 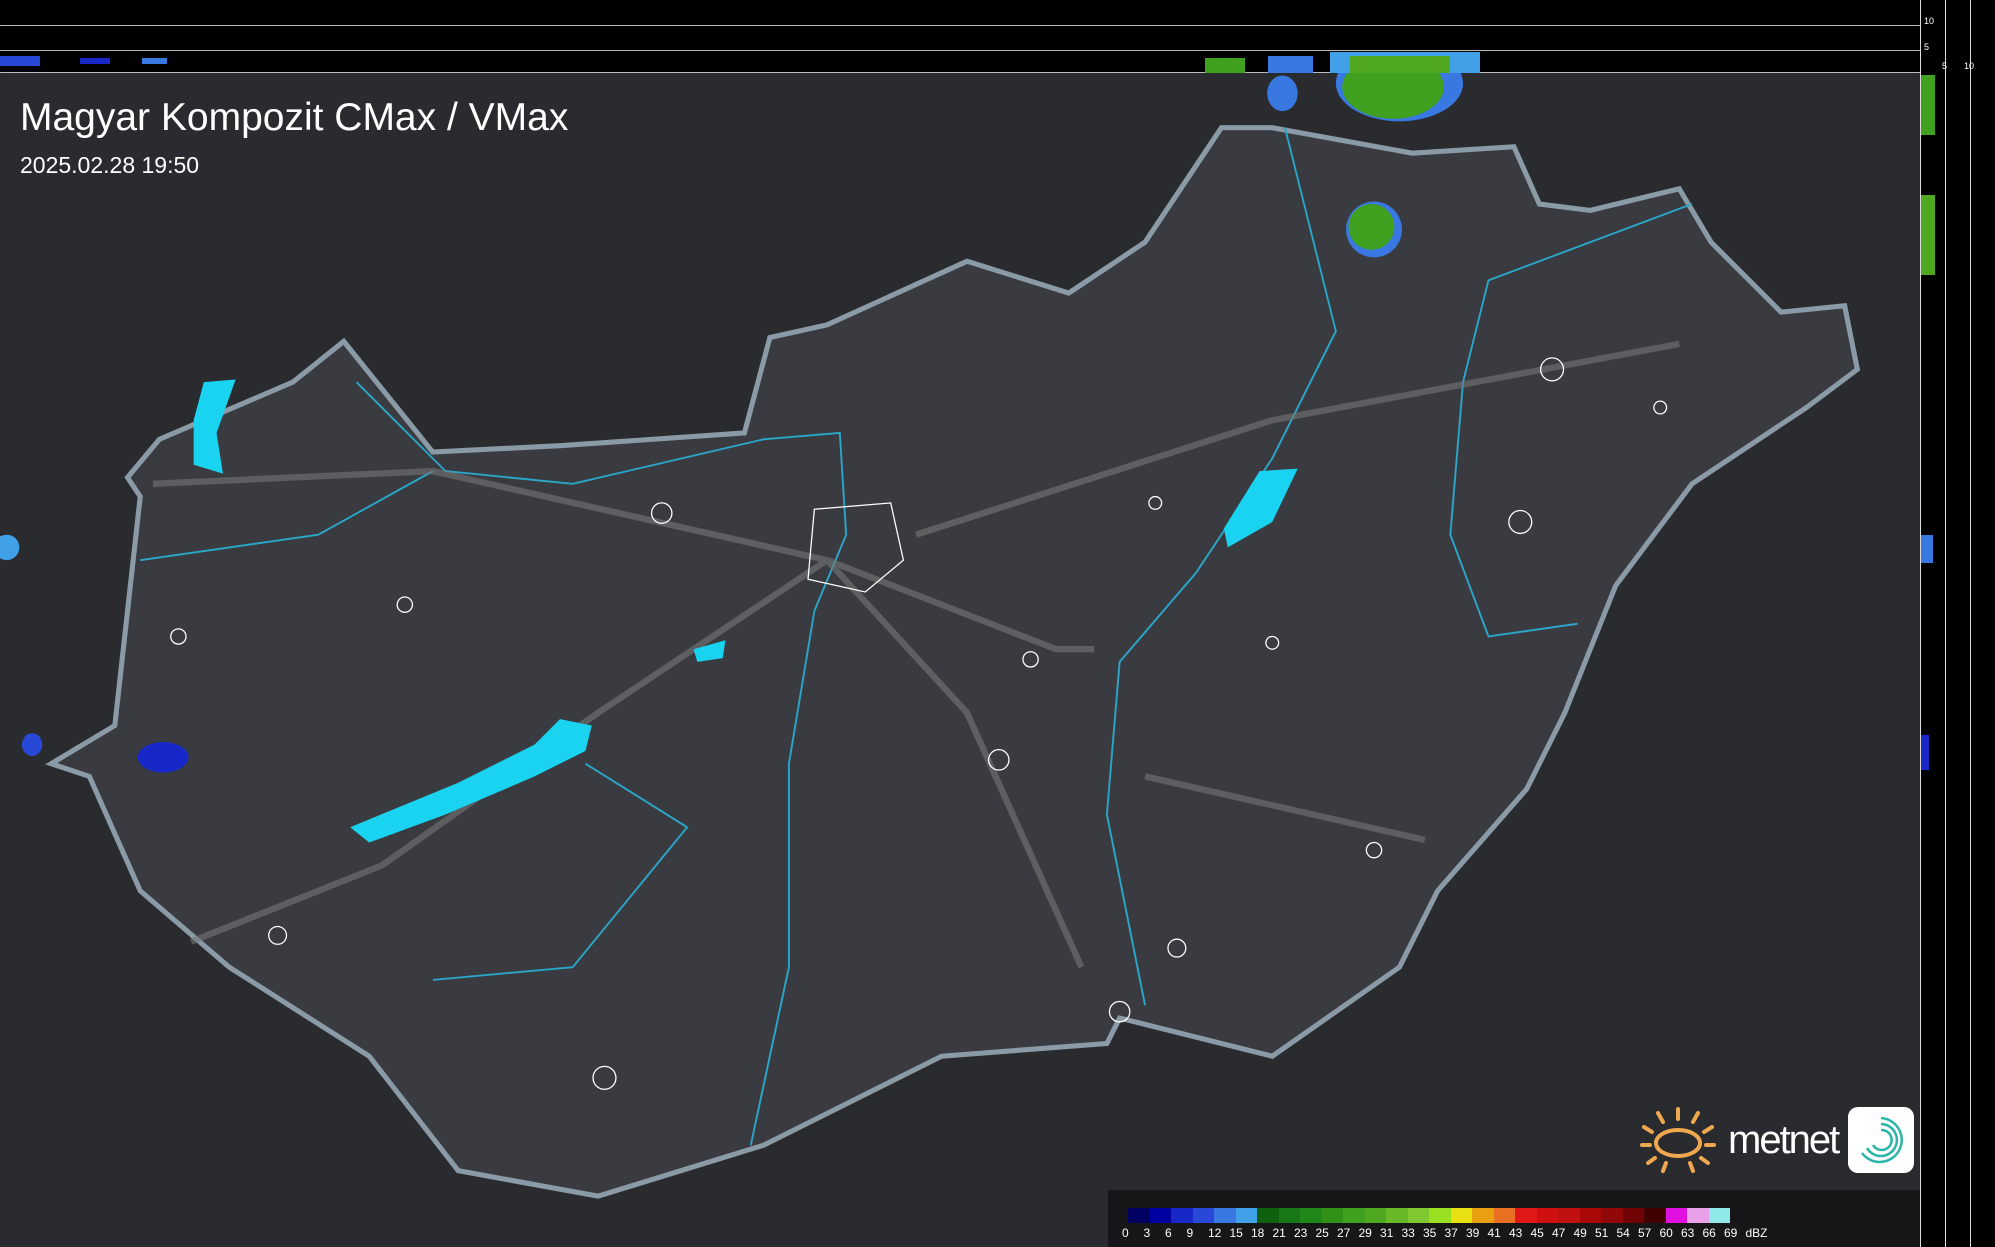 I want to click on top-profile-echoes, so click(x=740, y=62).